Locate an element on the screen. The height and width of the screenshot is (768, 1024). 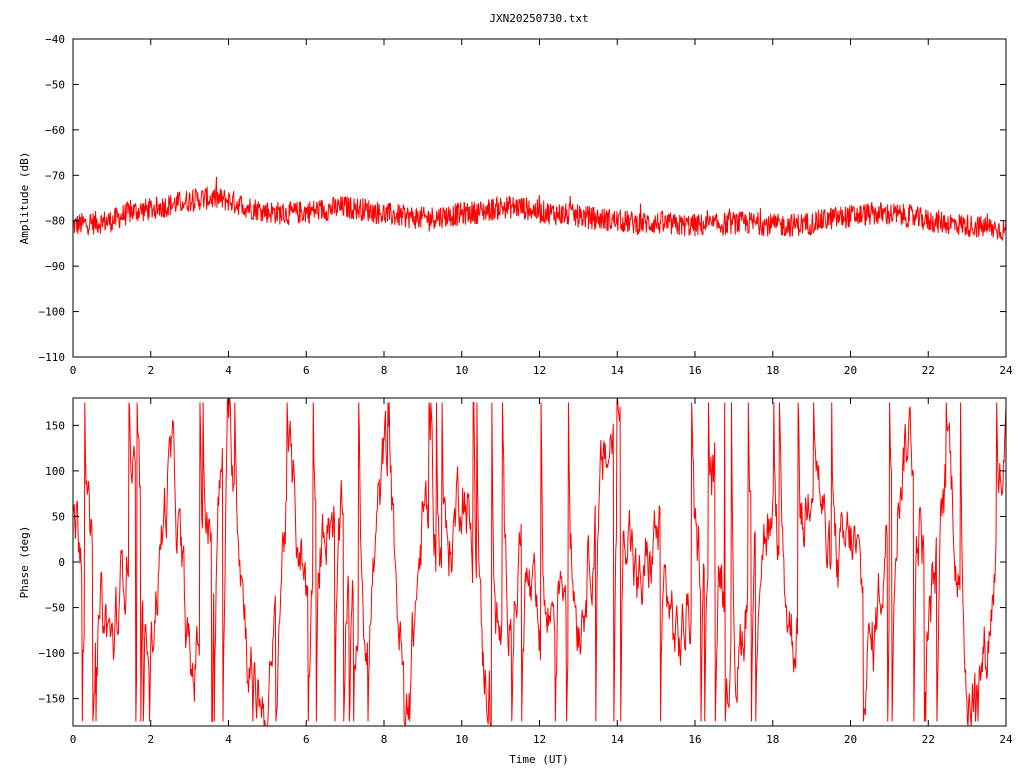
phase-x-tick-label: 0 is located at coordinates (73, 739).